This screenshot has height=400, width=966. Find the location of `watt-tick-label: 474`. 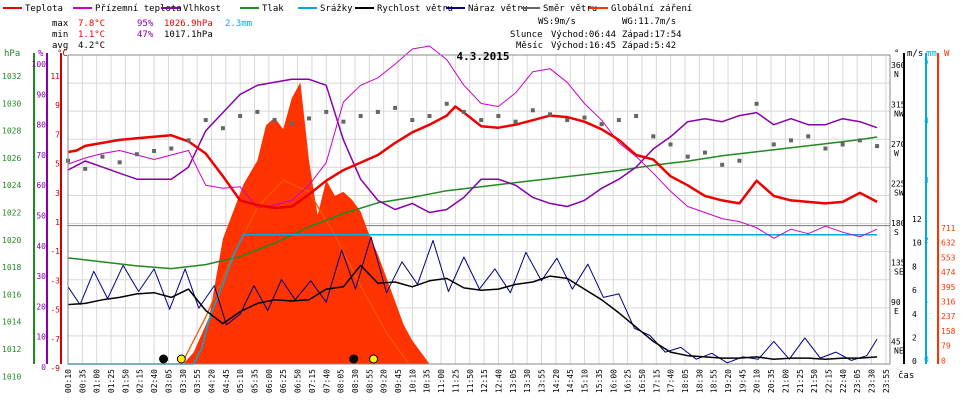

watt-tick-label: 474 is located at coordinates (948, 272).